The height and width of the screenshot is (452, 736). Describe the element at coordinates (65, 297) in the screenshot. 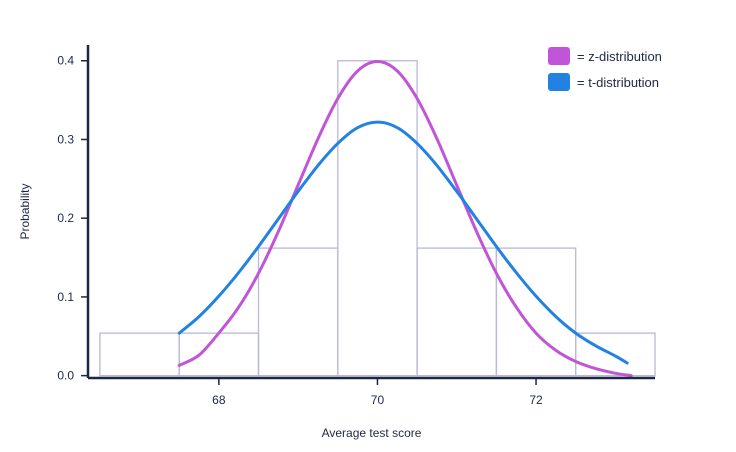

I see `y-tick-label: 0.1` at that location.